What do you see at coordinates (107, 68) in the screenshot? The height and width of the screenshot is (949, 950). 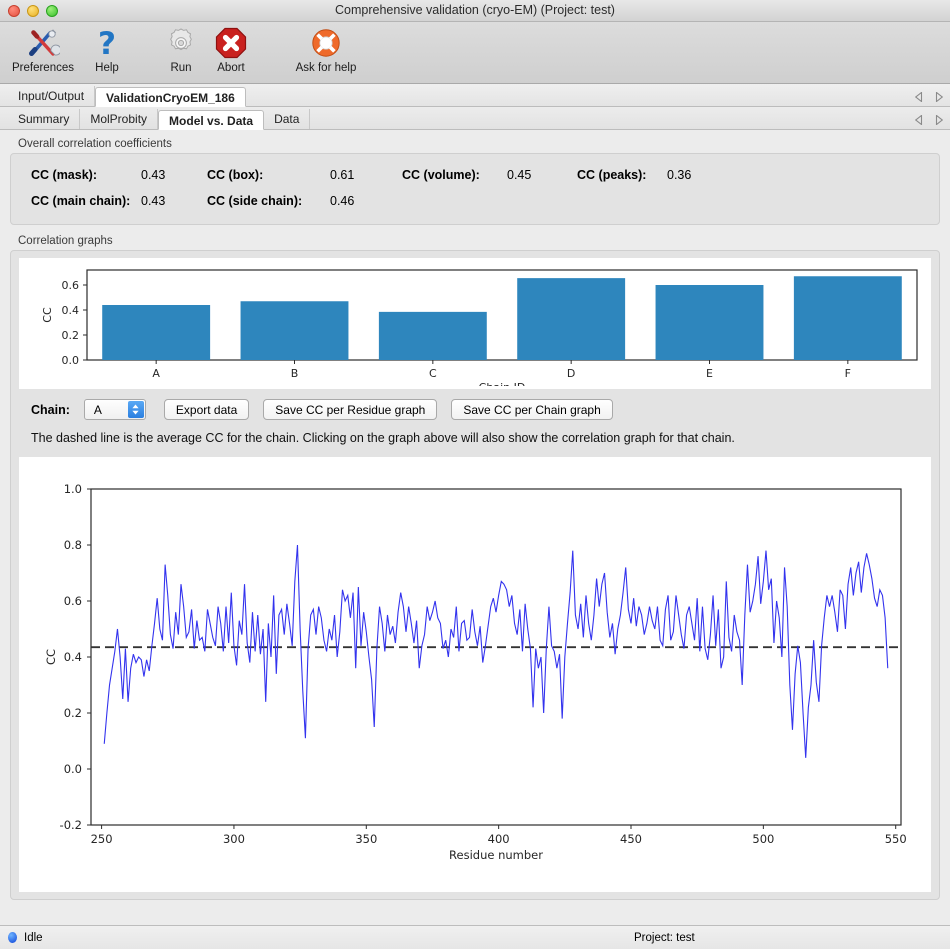 I see `help-label: Help` at bounding box center [107, 68].